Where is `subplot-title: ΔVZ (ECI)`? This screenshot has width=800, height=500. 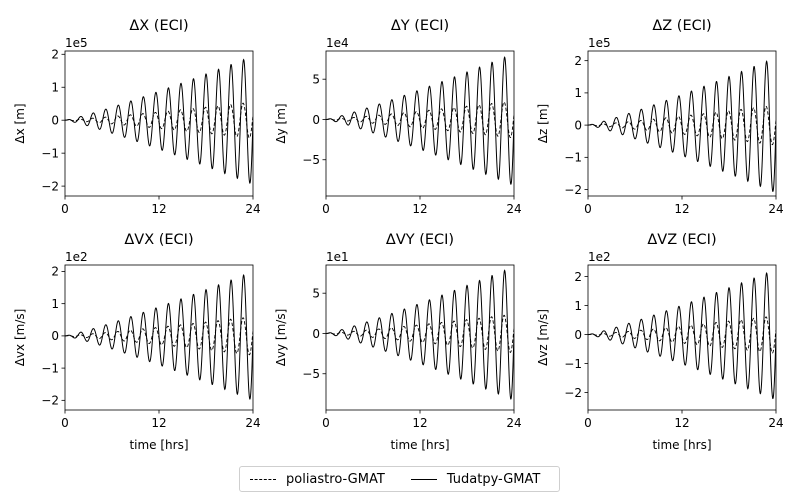
subplot-title: ΔVZ (ECI) is located at coordinates (681, 240).